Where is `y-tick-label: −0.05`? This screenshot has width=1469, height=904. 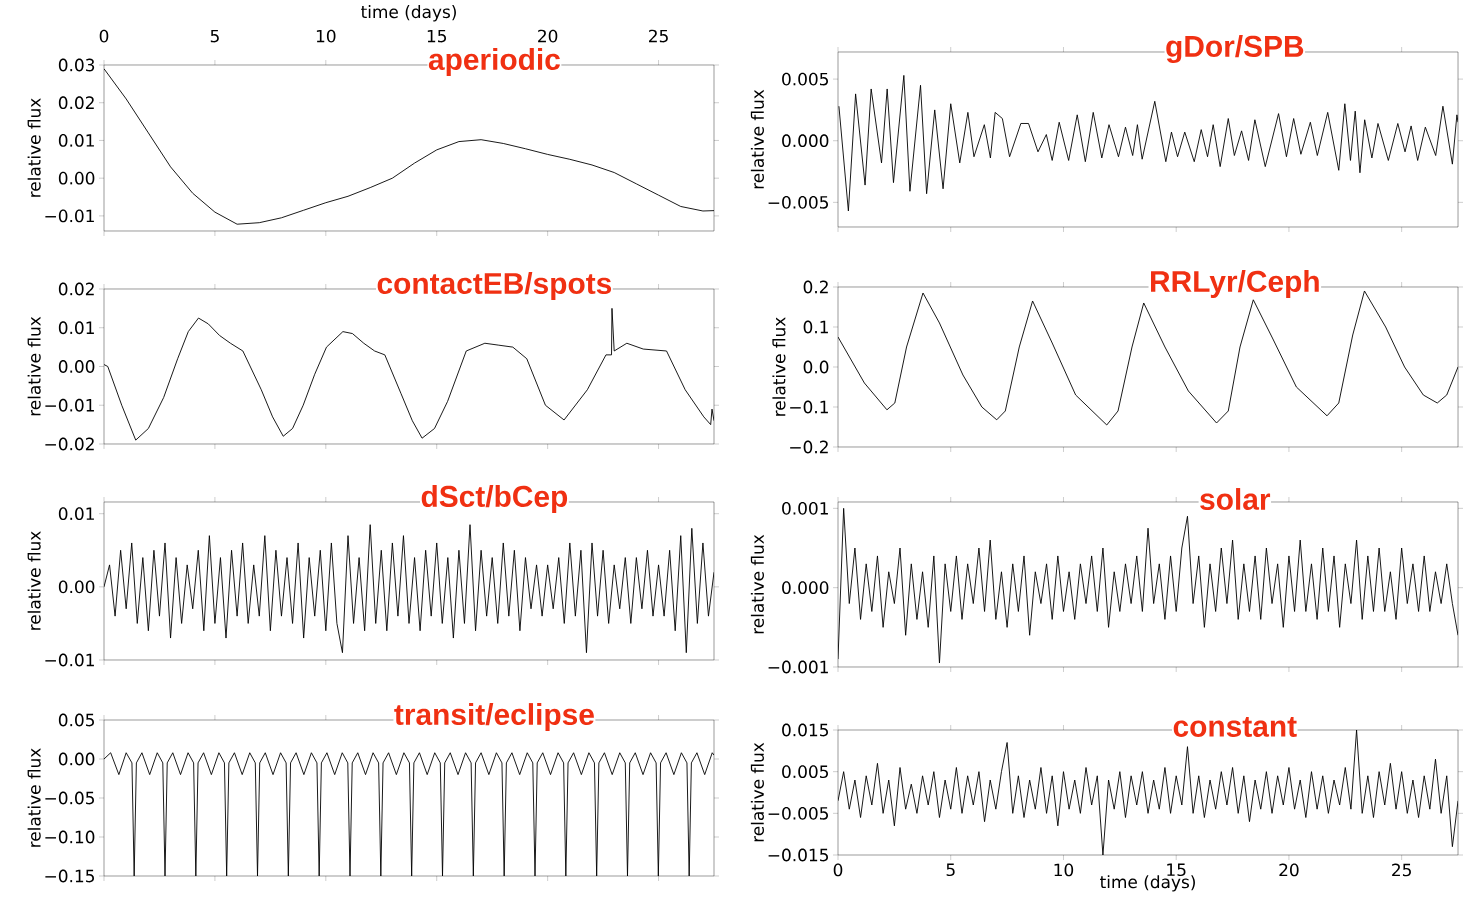
y-tick-label: −0.05 is located at coordinates (69, 798).